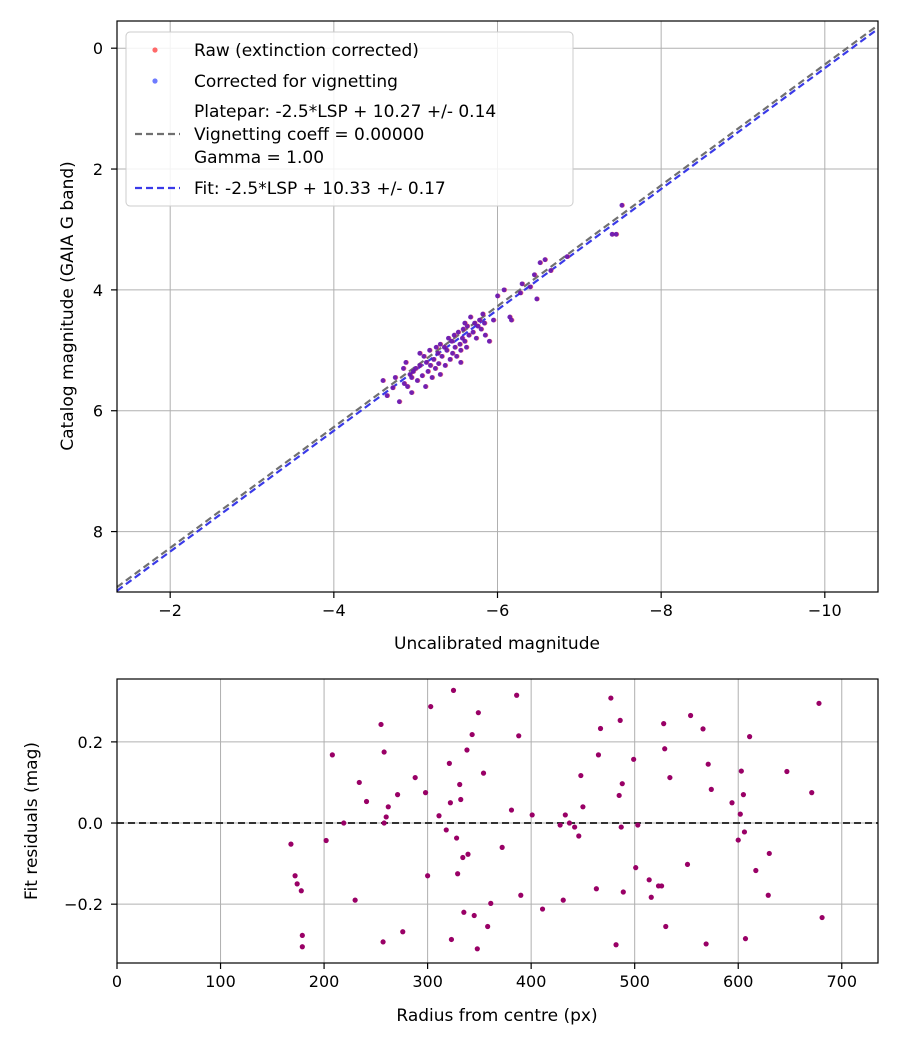  I want to click on bottom-x-tick-label: 300, so click(427, 981).